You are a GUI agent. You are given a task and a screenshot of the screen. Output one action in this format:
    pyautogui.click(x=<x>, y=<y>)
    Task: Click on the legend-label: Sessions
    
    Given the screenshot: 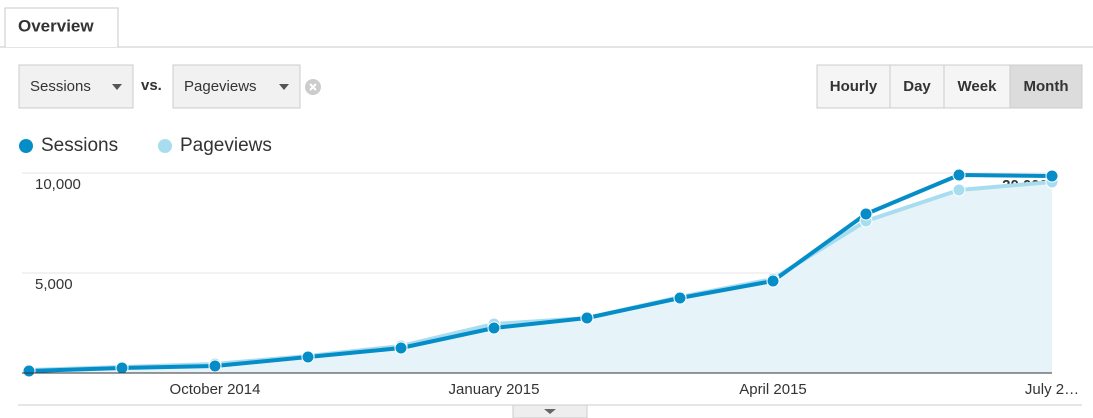 What is the action you would take?
    pyautogui.click(x=79, y=145)
    